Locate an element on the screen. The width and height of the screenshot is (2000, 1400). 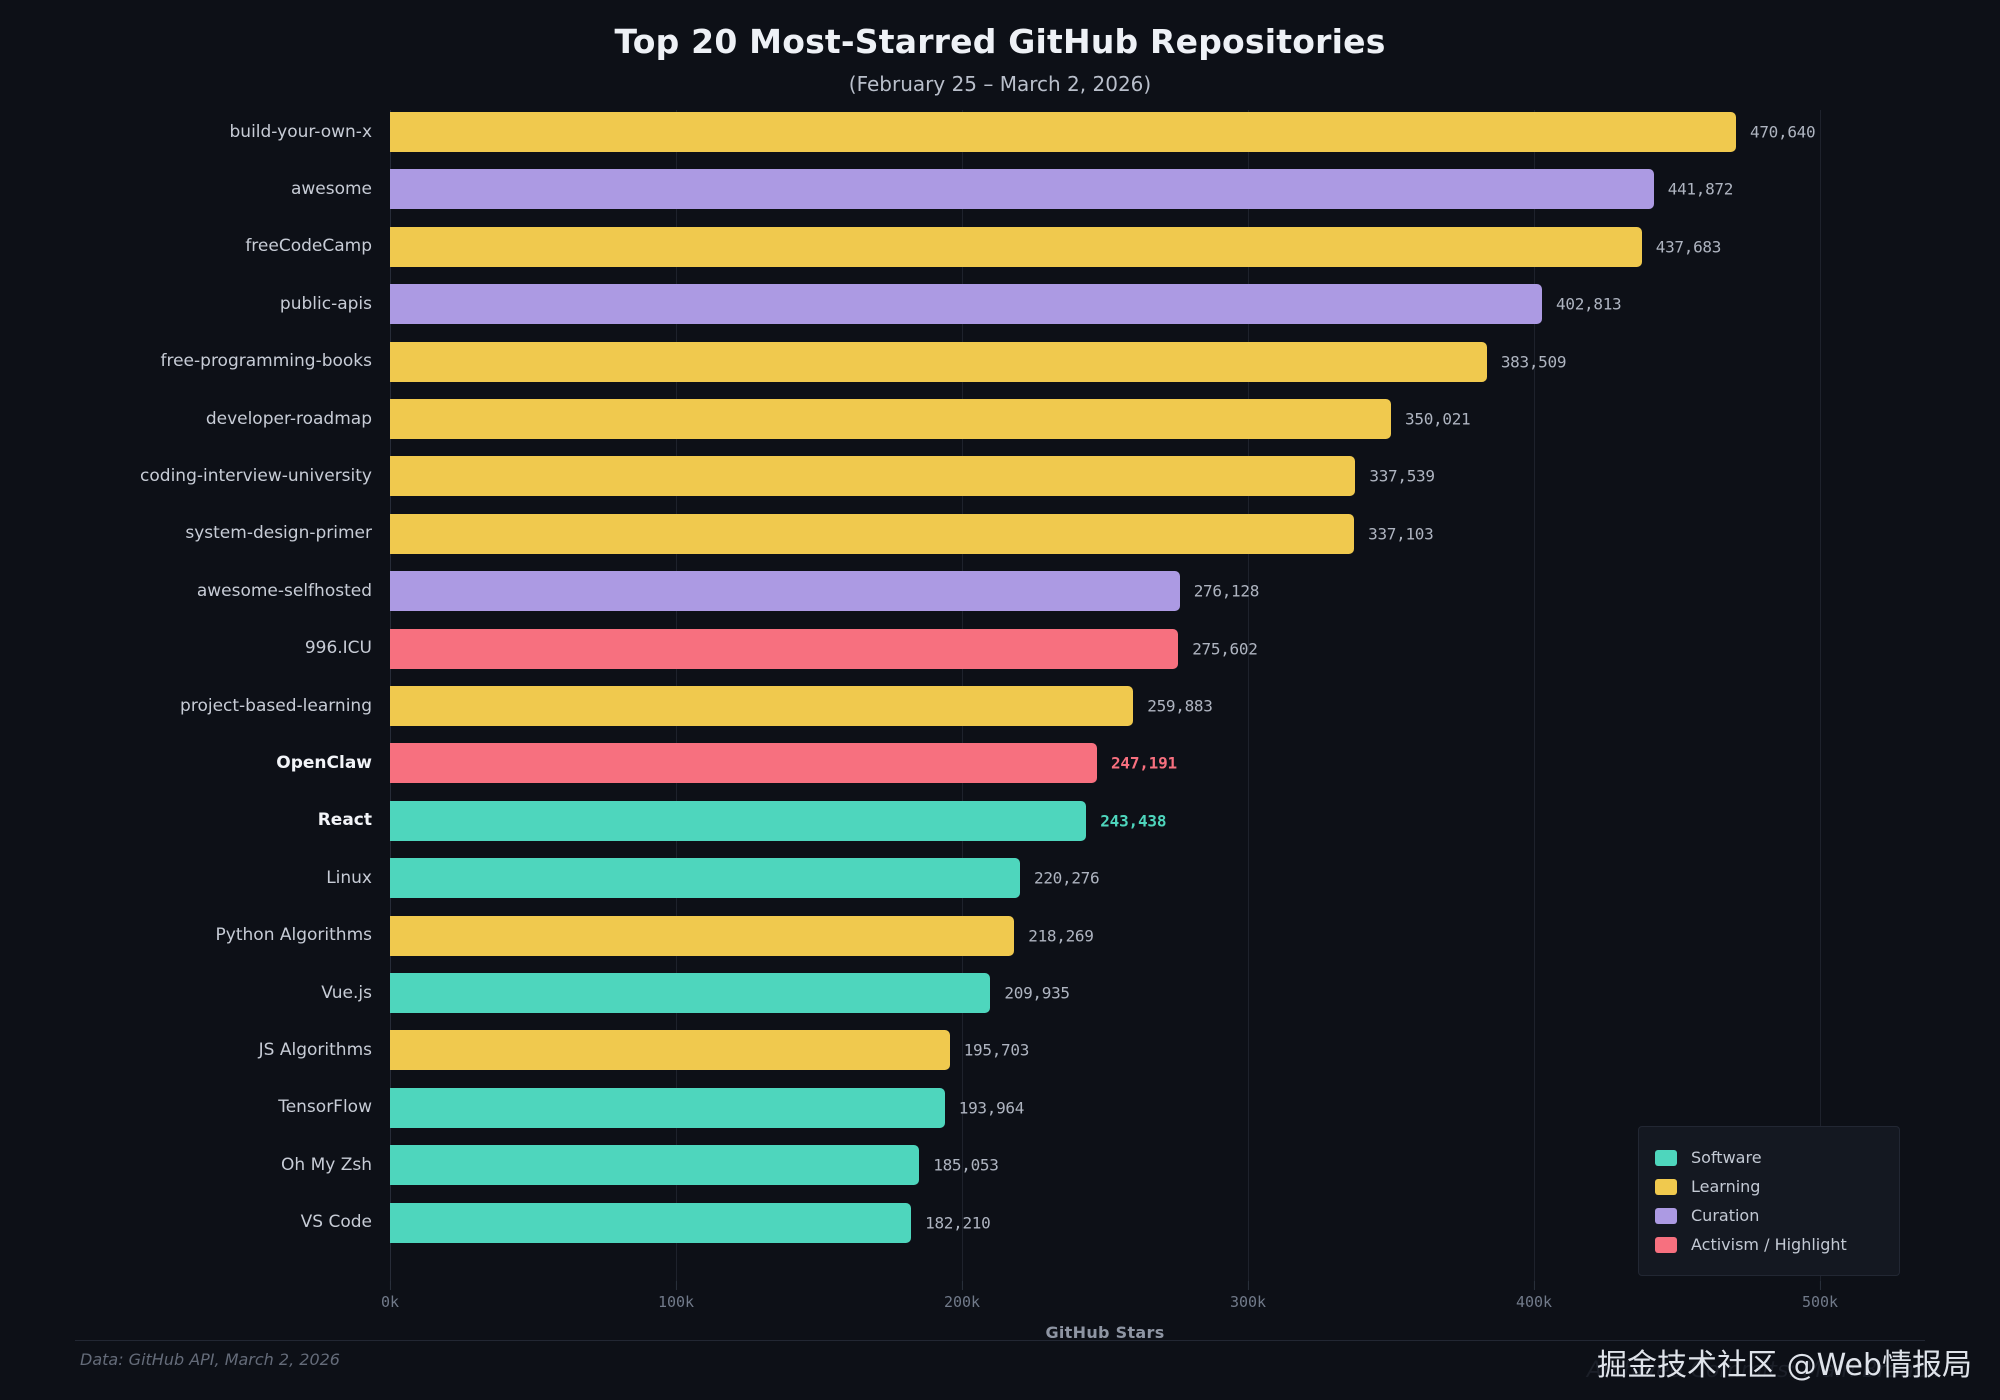
bar: 383,509 is located at coordinates (978, 361).